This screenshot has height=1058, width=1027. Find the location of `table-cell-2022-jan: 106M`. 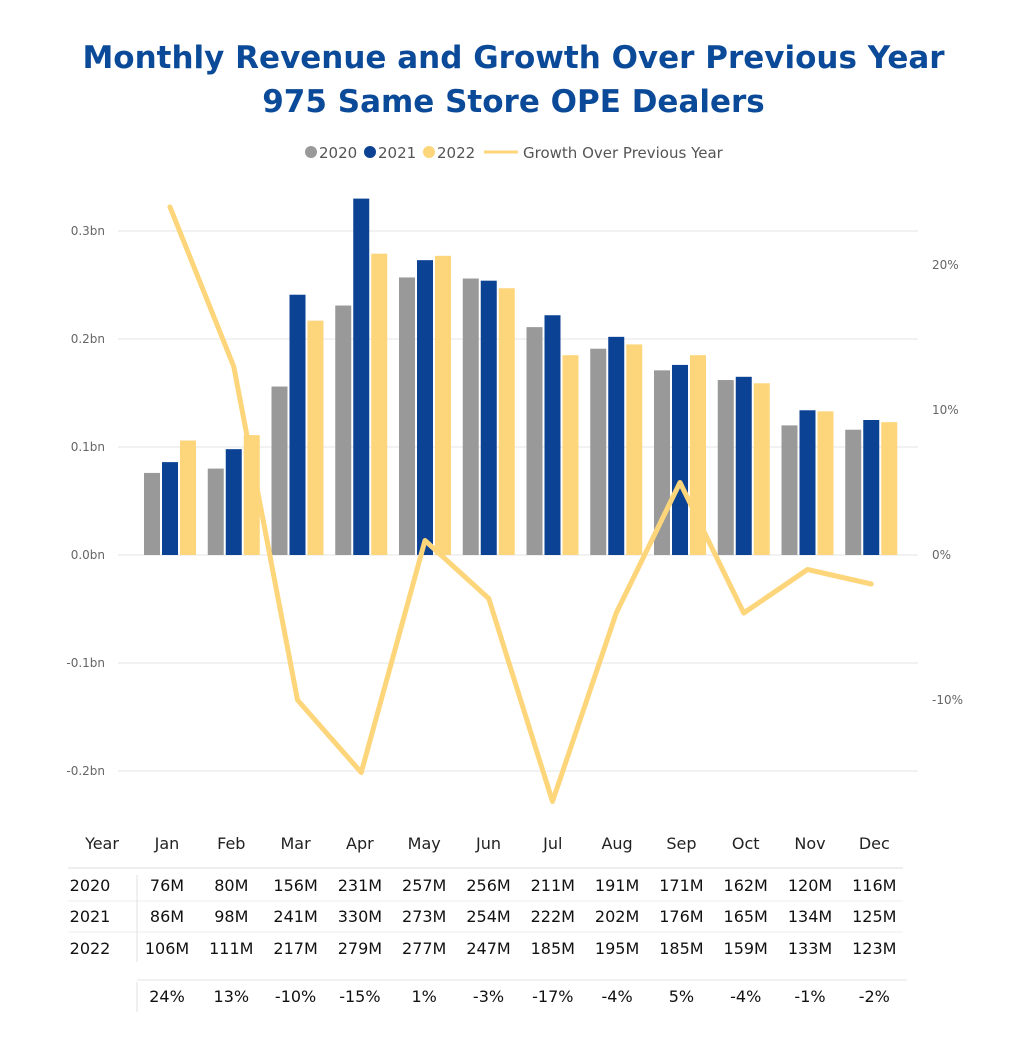

table-cell-2022-jan: 106M is located at coordinates (167, 948).